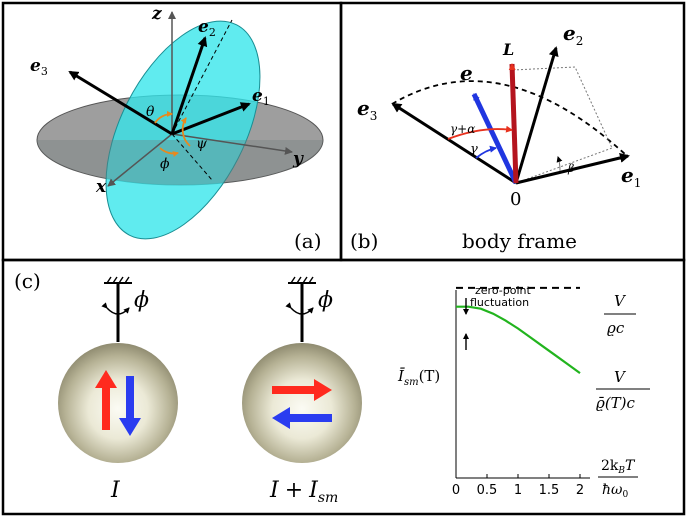 This screenshot has width=688, height=517. I want to click on x-tick-label-2: 1, so click(518, 490).